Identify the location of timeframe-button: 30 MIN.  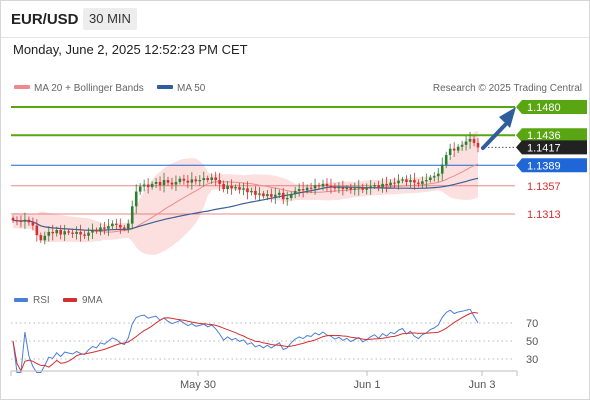
(110, 19).